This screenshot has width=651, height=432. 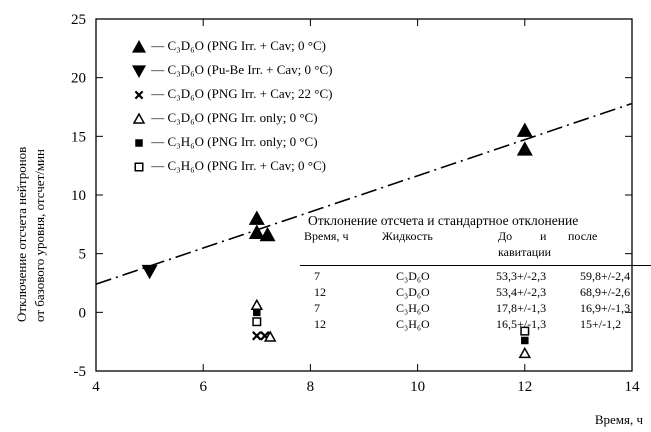 I want to click on table-divider, so click(x=475, y=265).